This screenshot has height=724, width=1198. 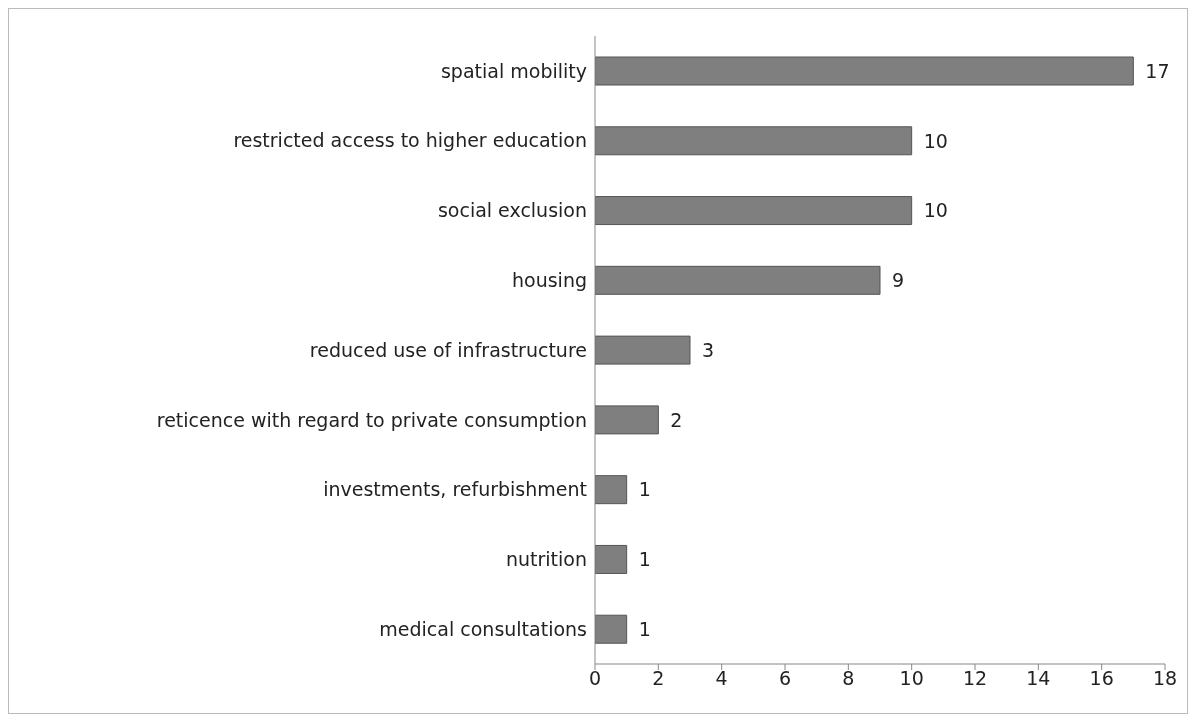 What do you see at coordinates (721, 678) in the screenshot?
I see `x-tick-label: 4` at bounding box center [721, 678].